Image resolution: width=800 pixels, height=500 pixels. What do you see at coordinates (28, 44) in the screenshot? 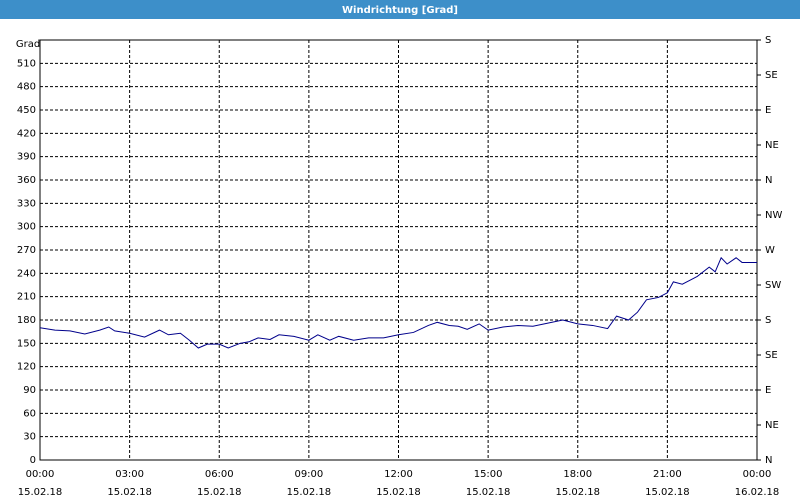
I see `y-axis-label: Grad` at bounding box center [28, 44].